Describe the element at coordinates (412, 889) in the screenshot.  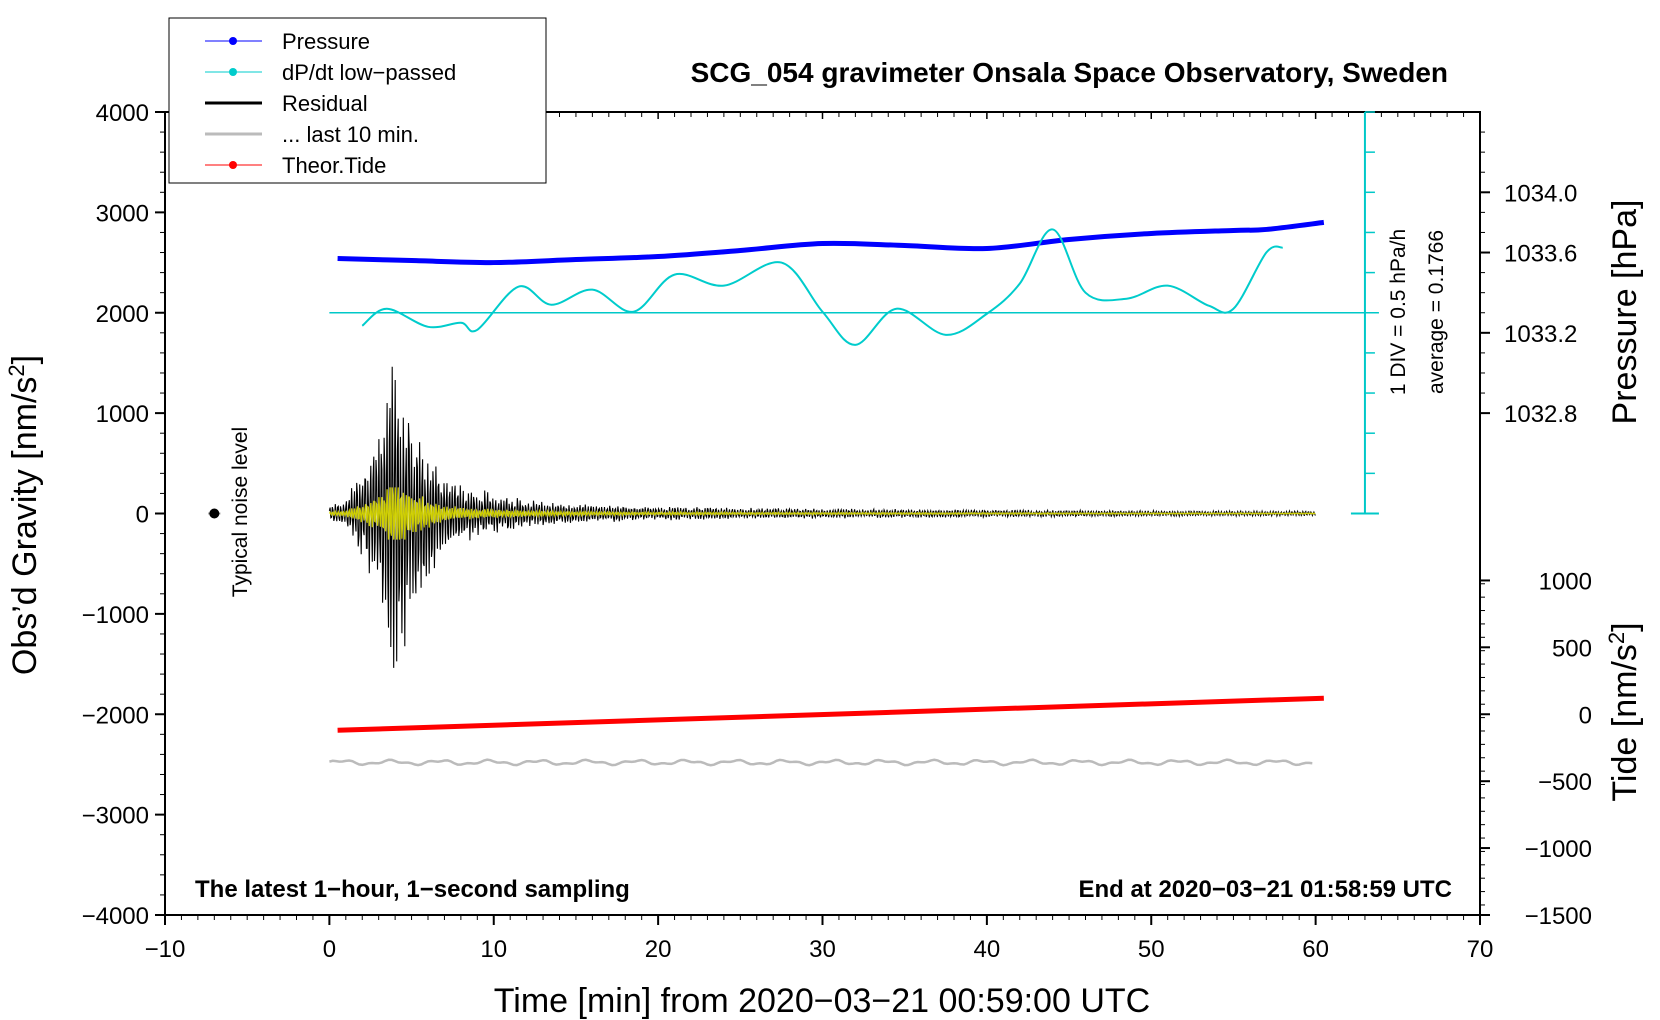
I see `footer-left: The latest 1−hour, 1−second sampling` at that location.